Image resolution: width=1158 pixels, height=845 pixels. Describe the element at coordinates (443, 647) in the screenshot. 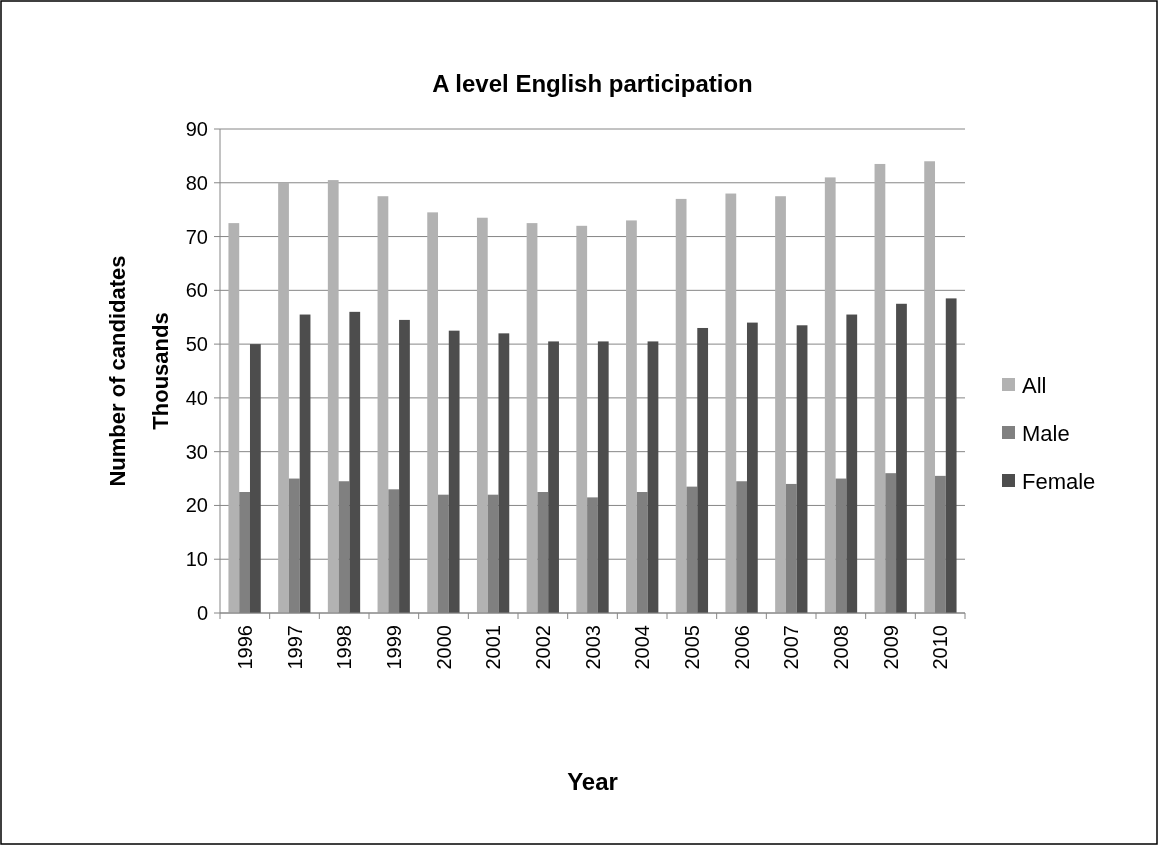

I see `x-tick-label: 2000` at that location.